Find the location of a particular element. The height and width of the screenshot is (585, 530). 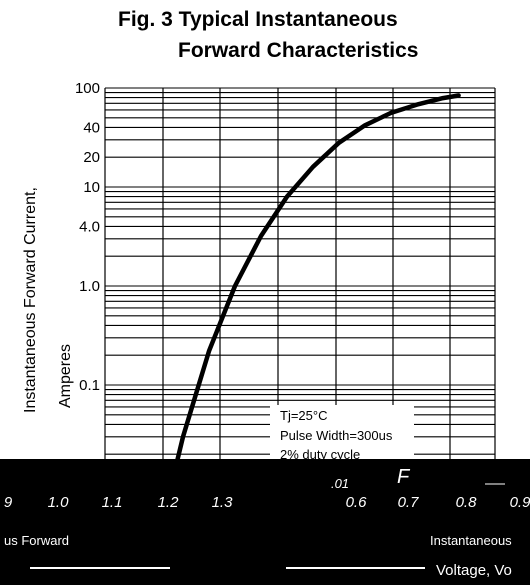

x-tick-label: 1.3 is located at coordinates (223, 502).